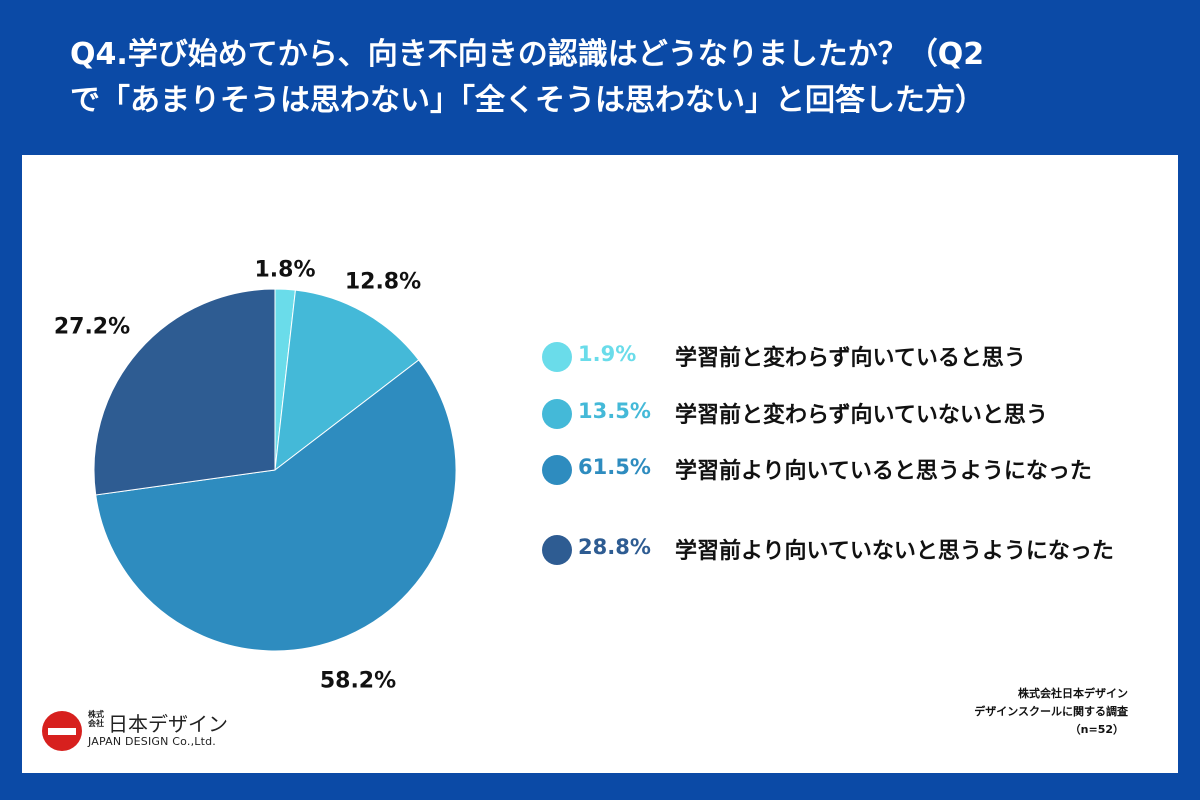 The width and height of the screenshot is (1200, 800). Describe the element at coordinates (152, 741) in the screenshot. I see `logo-english-name: JAPAN DESIGN Co.,Ltd.` at that location.